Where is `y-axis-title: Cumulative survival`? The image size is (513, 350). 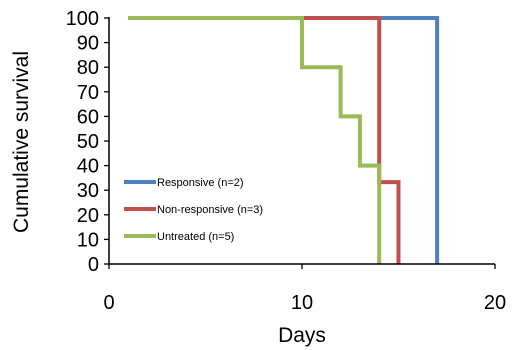
y-axis-title: Cumulative survival is located at coordinates (21, 142).